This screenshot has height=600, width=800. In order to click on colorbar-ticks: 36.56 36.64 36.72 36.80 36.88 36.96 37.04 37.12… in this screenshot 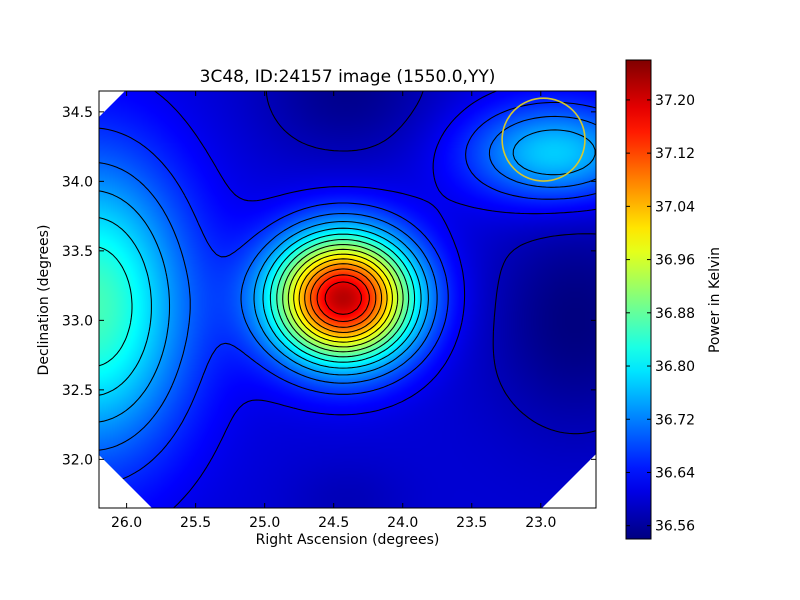, I will do `click(660, 314)`.